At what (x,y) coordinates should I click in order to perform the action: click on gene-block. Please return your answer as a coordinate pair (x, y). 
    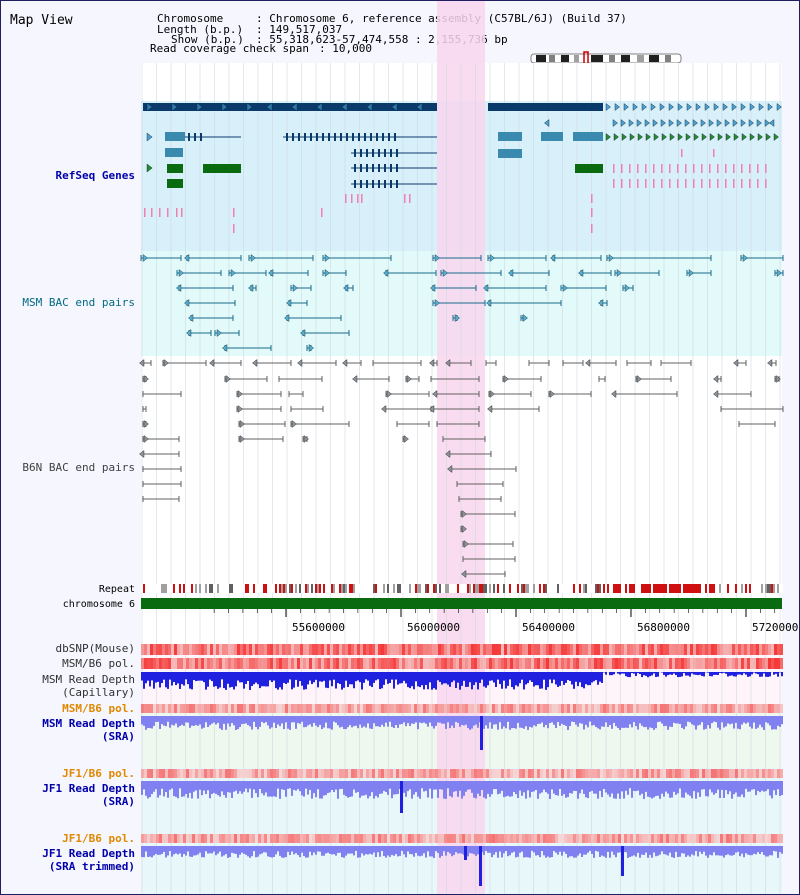
    Looking at the image, I should click on (545, 107).